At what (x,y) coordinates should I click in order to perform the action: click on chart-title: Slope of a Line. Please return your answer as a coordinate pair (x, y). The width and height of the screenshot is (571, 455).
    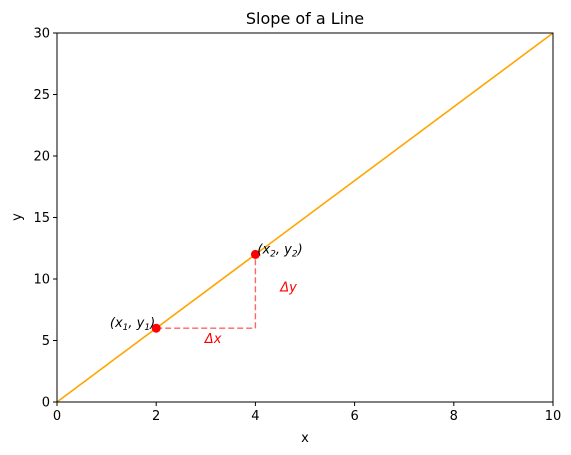
    Looking at the image, I should click on (305, 18).